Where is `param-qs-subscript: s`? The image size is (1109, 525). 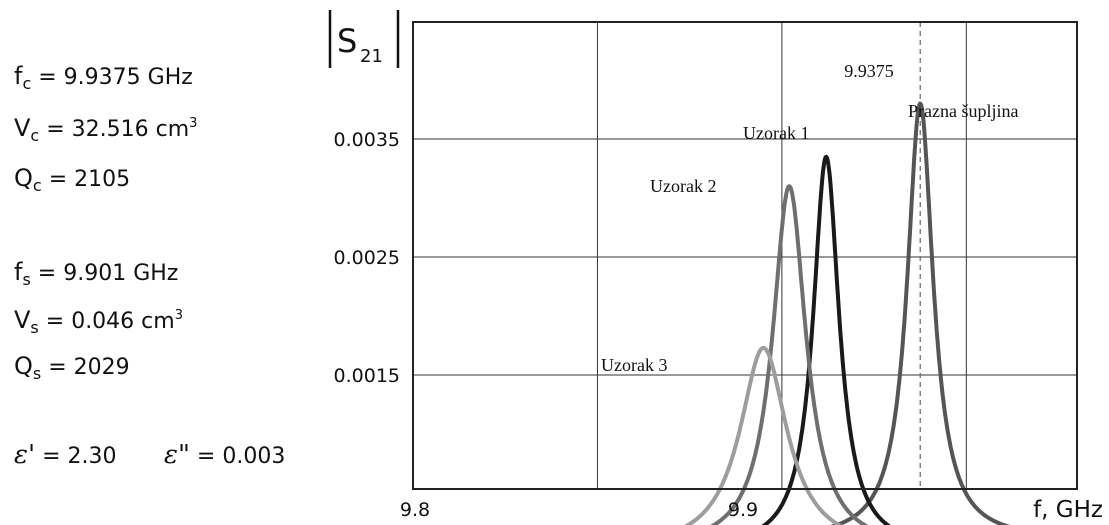 param-qs-subscript: s is located at coordinates (37, 373).